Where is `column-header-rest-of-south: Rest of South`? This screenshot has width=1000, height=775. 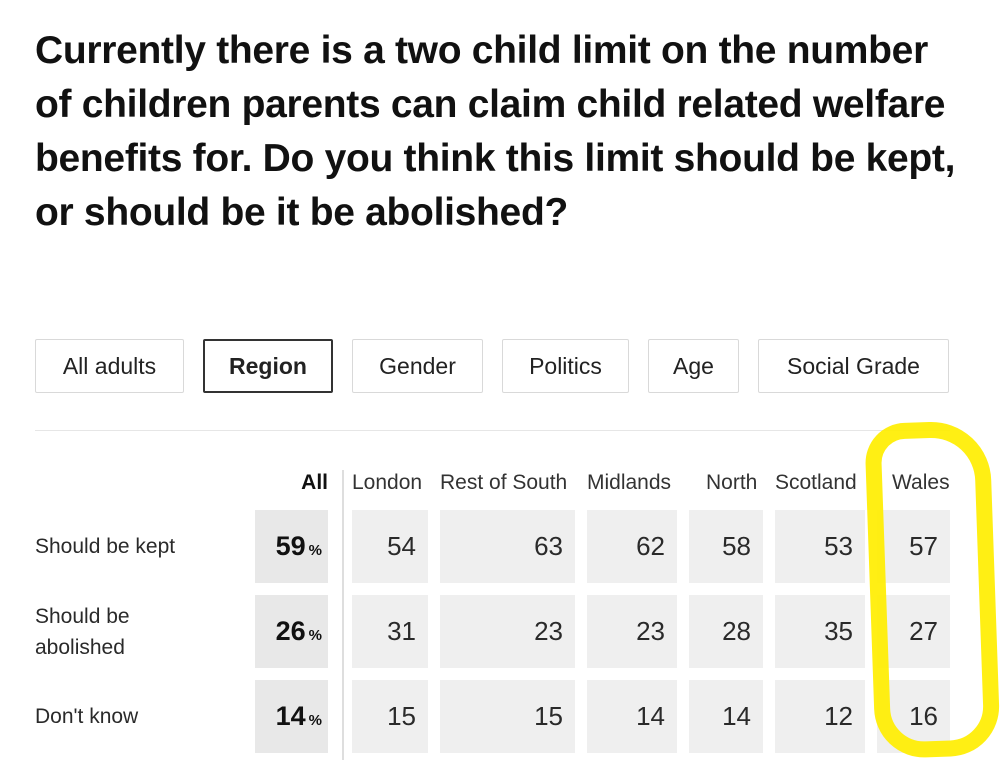 column-header-rest-of-south: Rest of South is located at coordinates (504, 482).